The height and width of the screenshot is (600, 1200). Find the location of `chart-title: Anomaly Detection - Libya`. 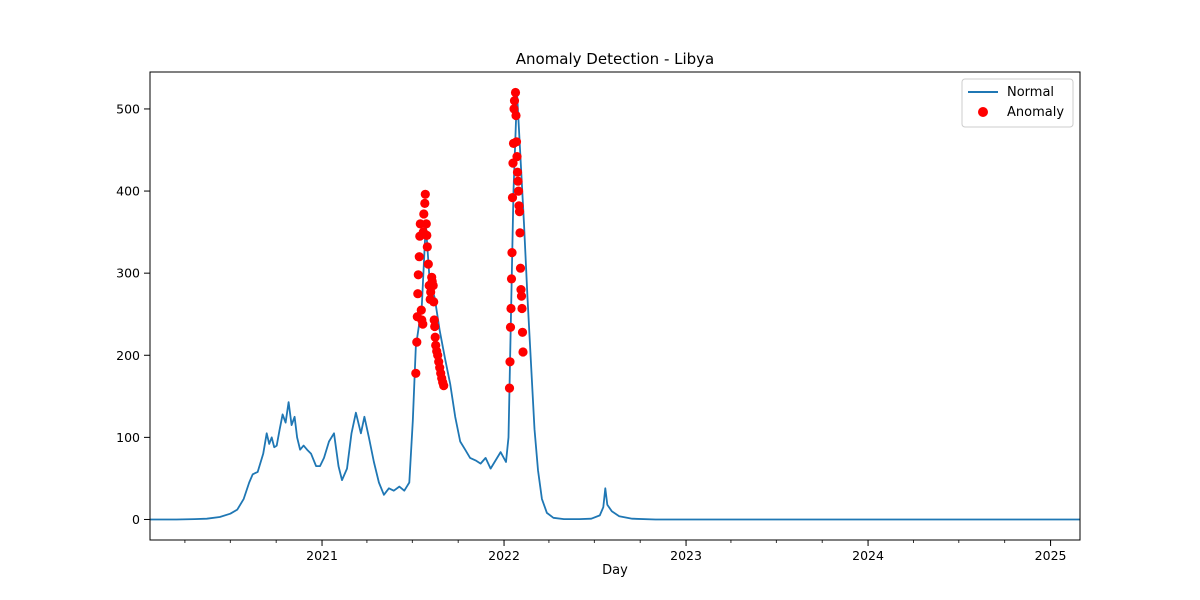

chart-title: Anomaly Detection - Libya is located at coordinates (615, 59).